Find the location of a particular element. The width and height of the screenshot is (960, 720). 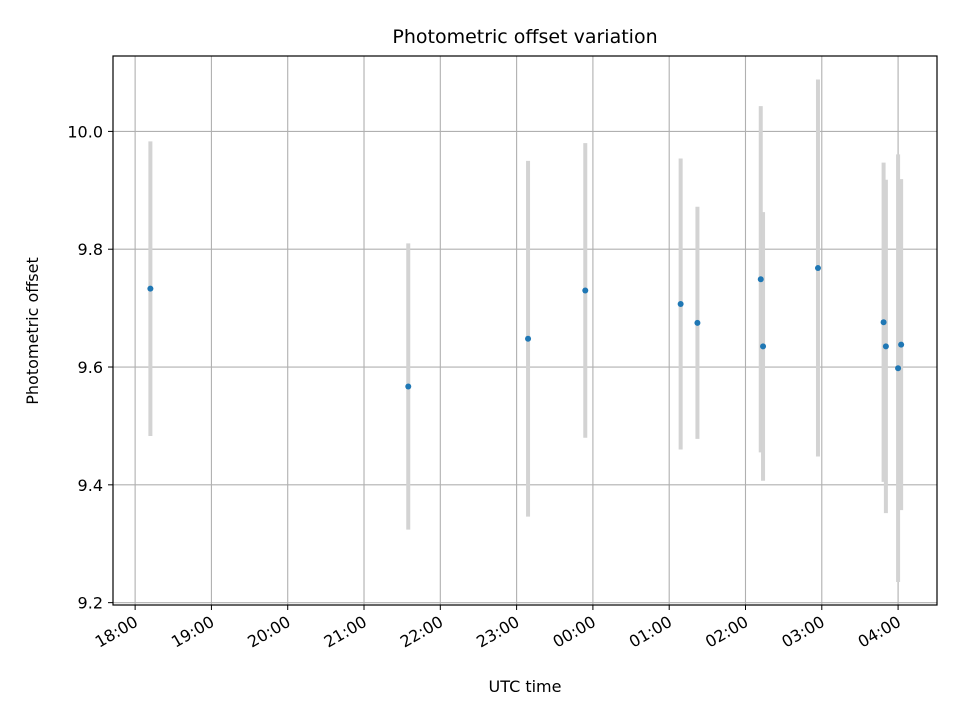

y-axis: 9.2 9.4 9.6 9.8 10.0 is located at coordinates (90, 367).